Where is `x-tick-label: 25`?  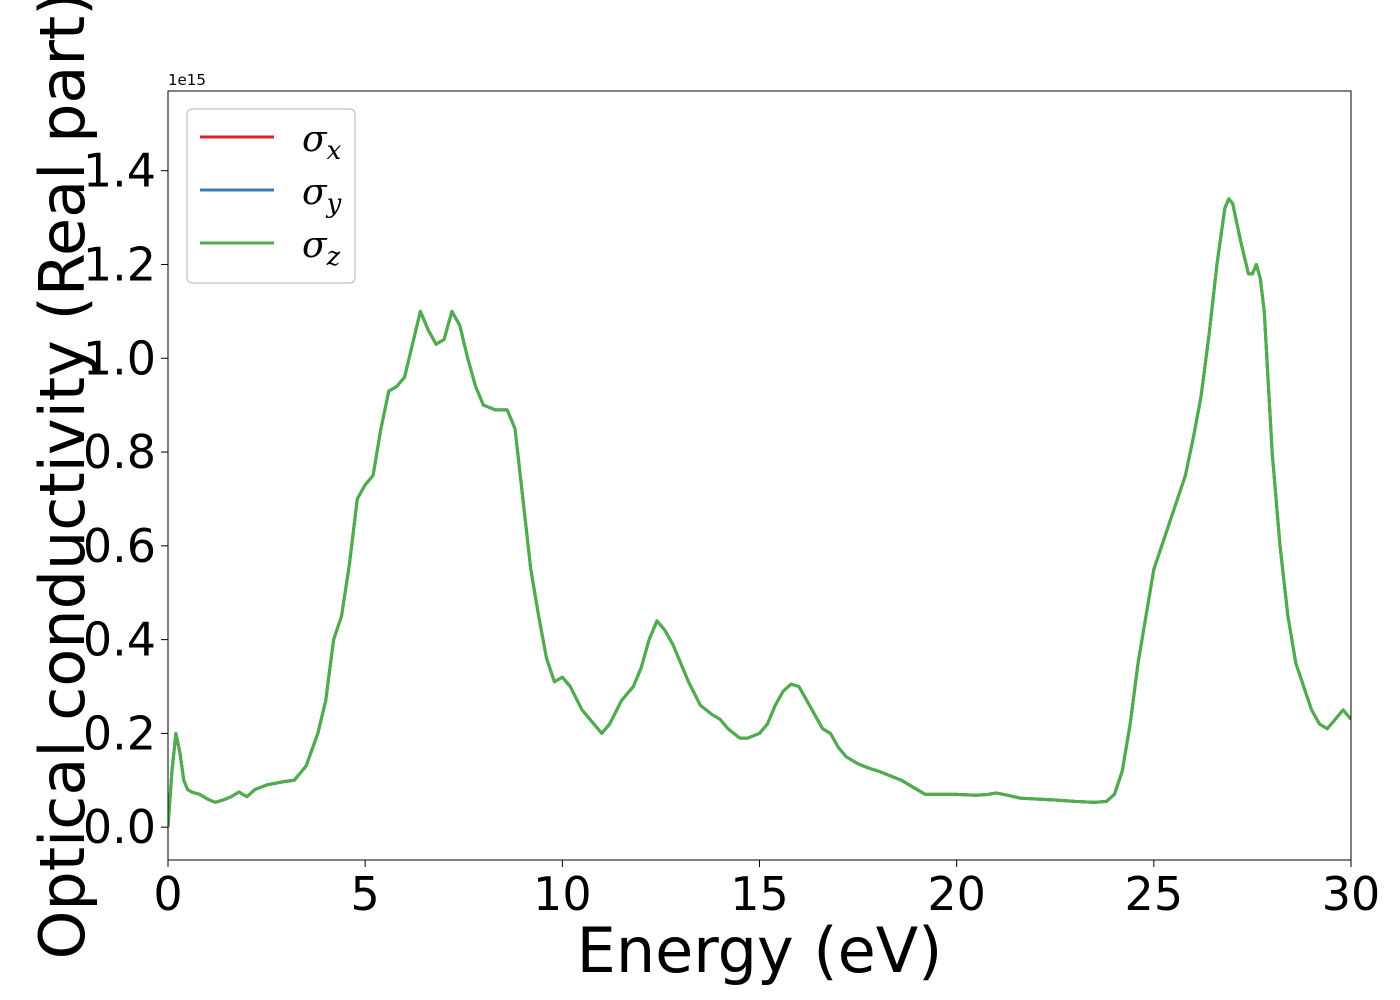 x-tick-label: 25 is located at coordinates (1154, 894).